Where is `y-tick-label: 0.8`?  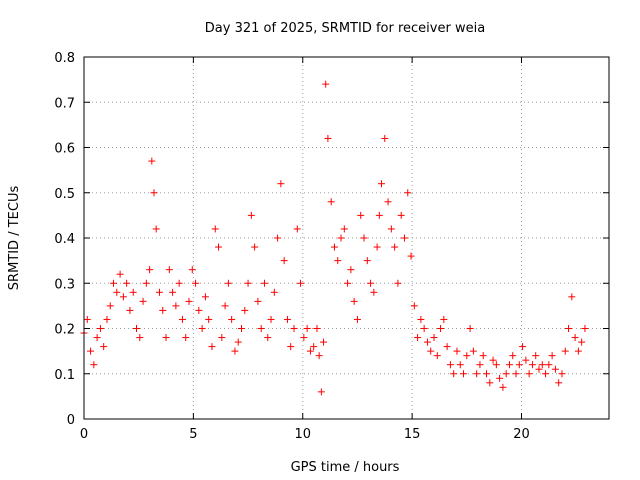
y-tick-label: 0.8 is located at coordinates (64, 58).